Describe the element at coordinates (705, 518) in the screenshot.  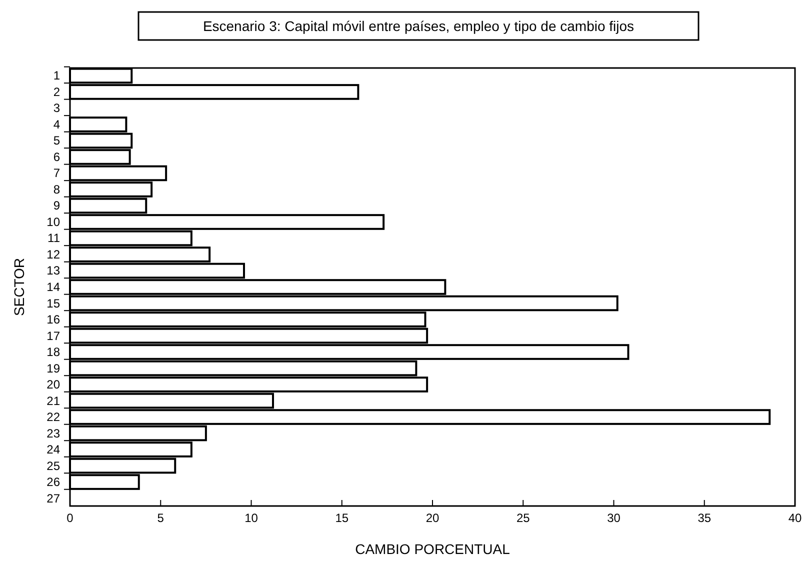
I see `x-tick-label: 35` at that location.